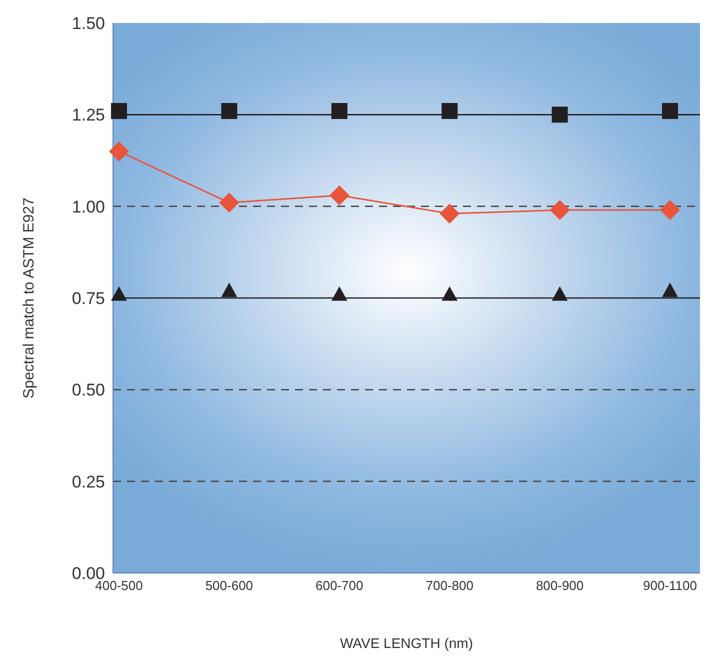 Image resolution: width=728 pixels, height=665 pixels. Describe the element at coordinates (88, 298) in the screenshot. I see `y-tick-label: 0.75` at that location.